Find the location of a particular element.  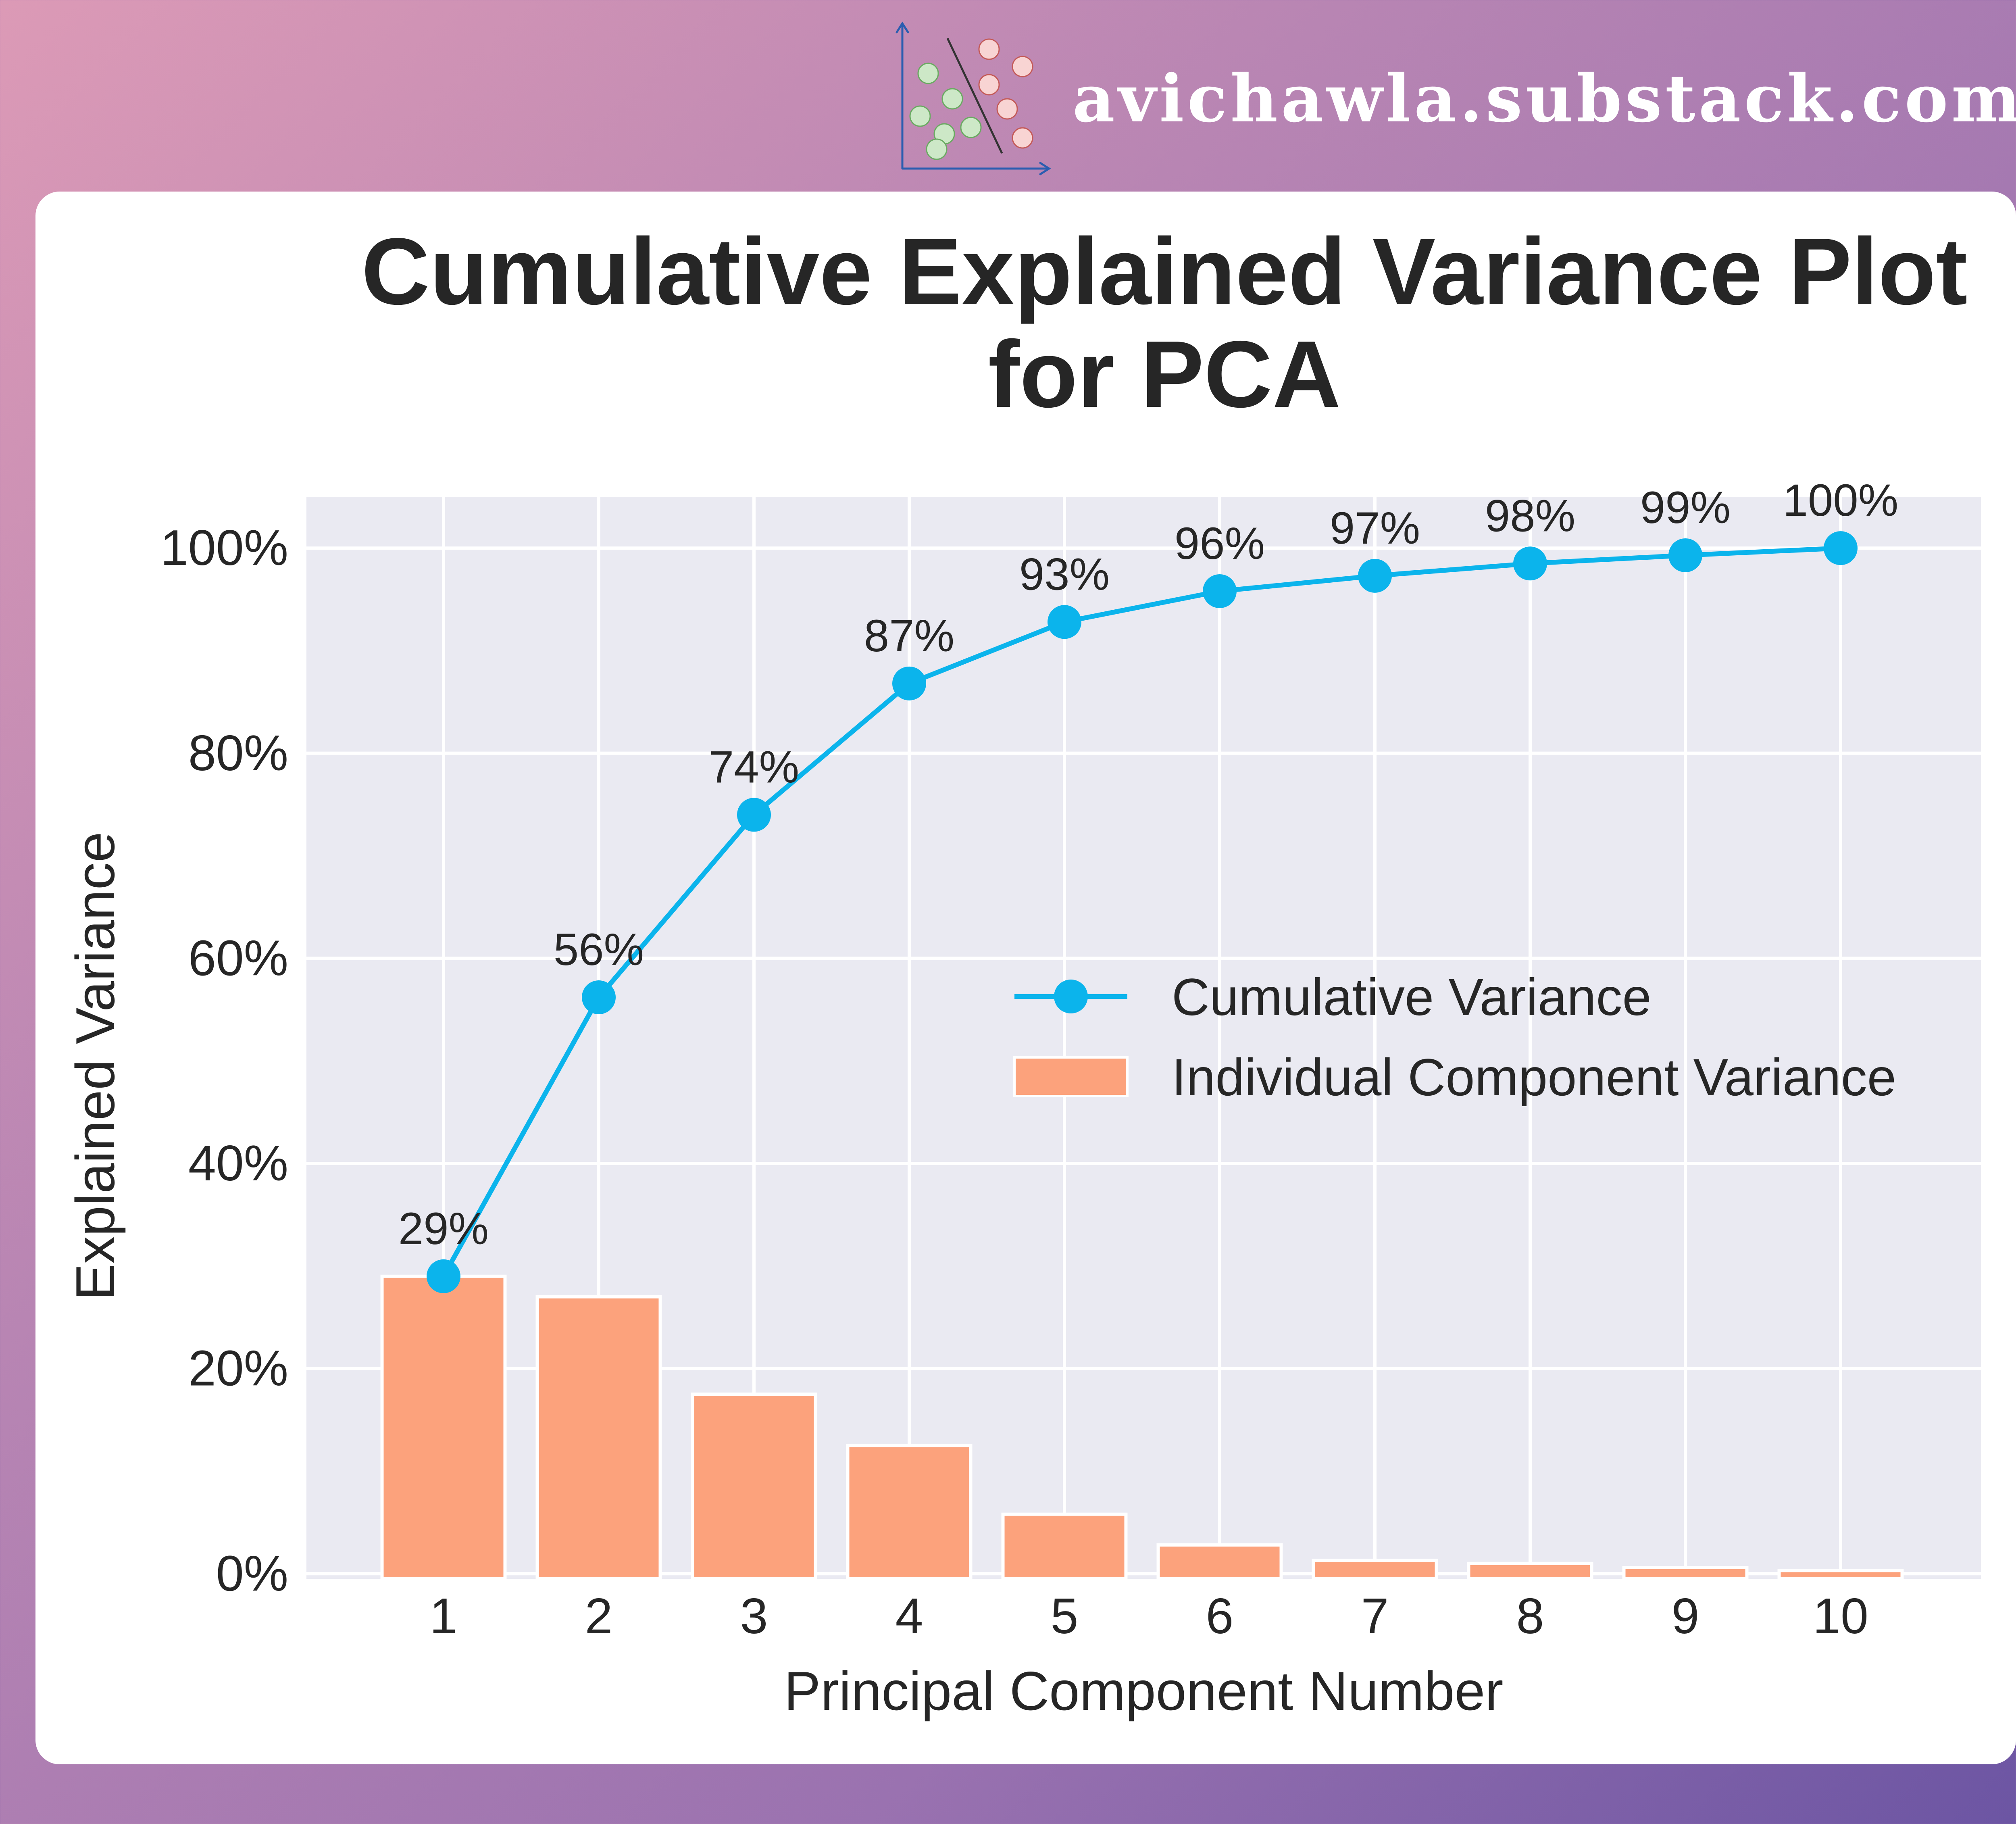

x-axis-label: Principal Component Number is located at coordinates (1144, 1691).